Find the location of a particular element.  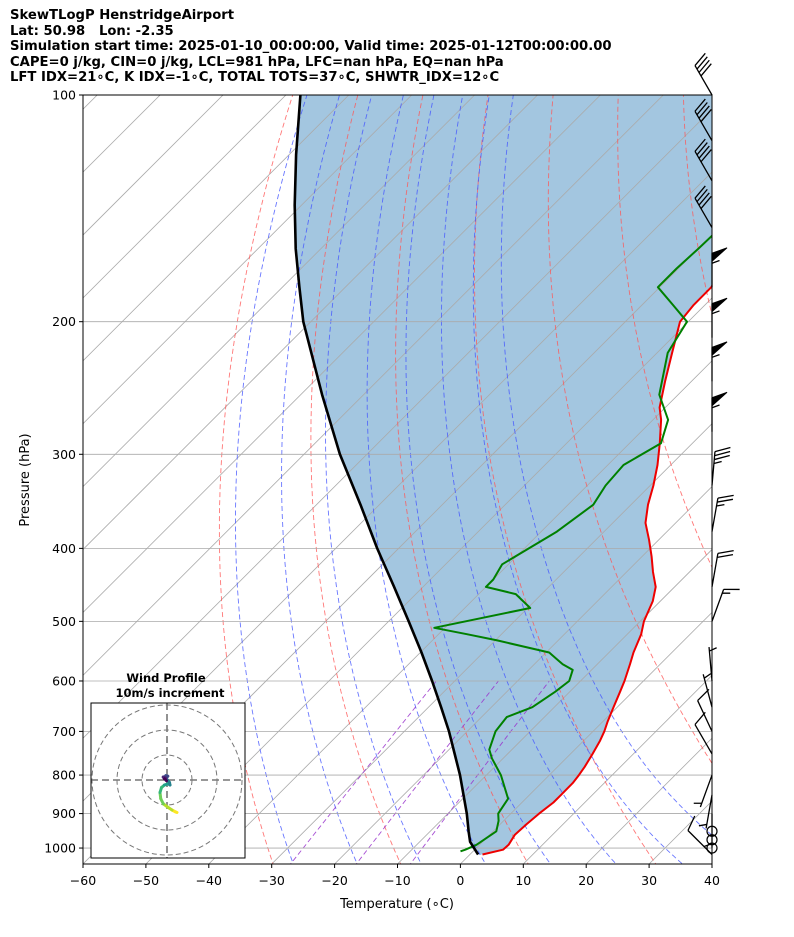

hodograph-subtitle: 10m/s increment is located at coordinates (170, 693).